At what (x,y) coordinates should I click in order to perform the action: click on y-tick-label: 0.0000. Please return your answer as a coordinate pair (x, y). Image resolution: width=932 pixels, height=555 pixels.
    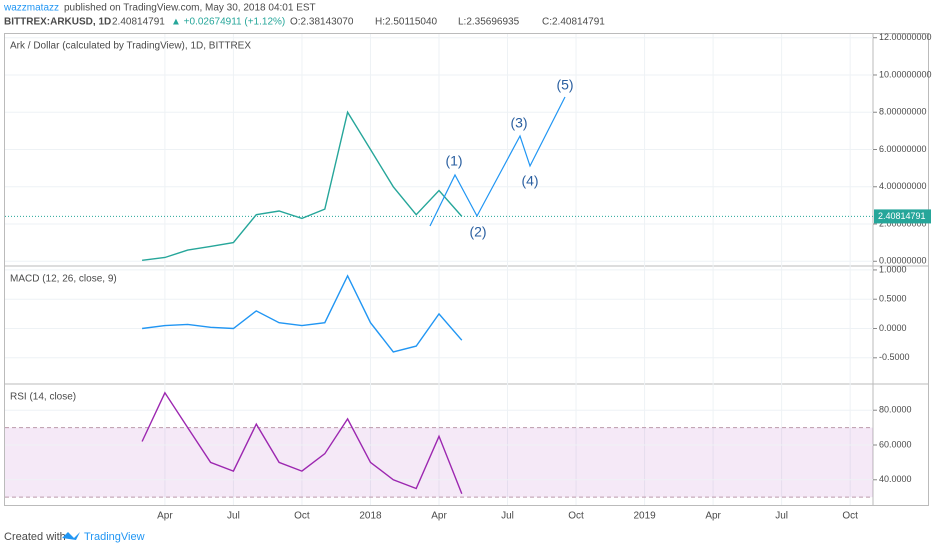
    Looking at the image, I should click on (893, 328).